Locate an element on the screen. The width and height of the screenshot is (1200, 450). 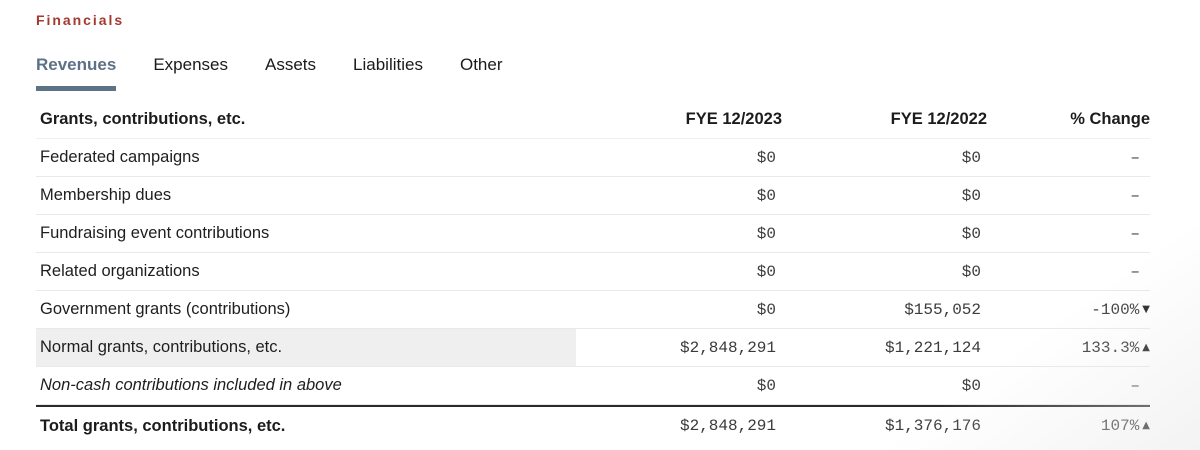
value-fy2022: $1,376,176 is located at coordinates (932, 426).